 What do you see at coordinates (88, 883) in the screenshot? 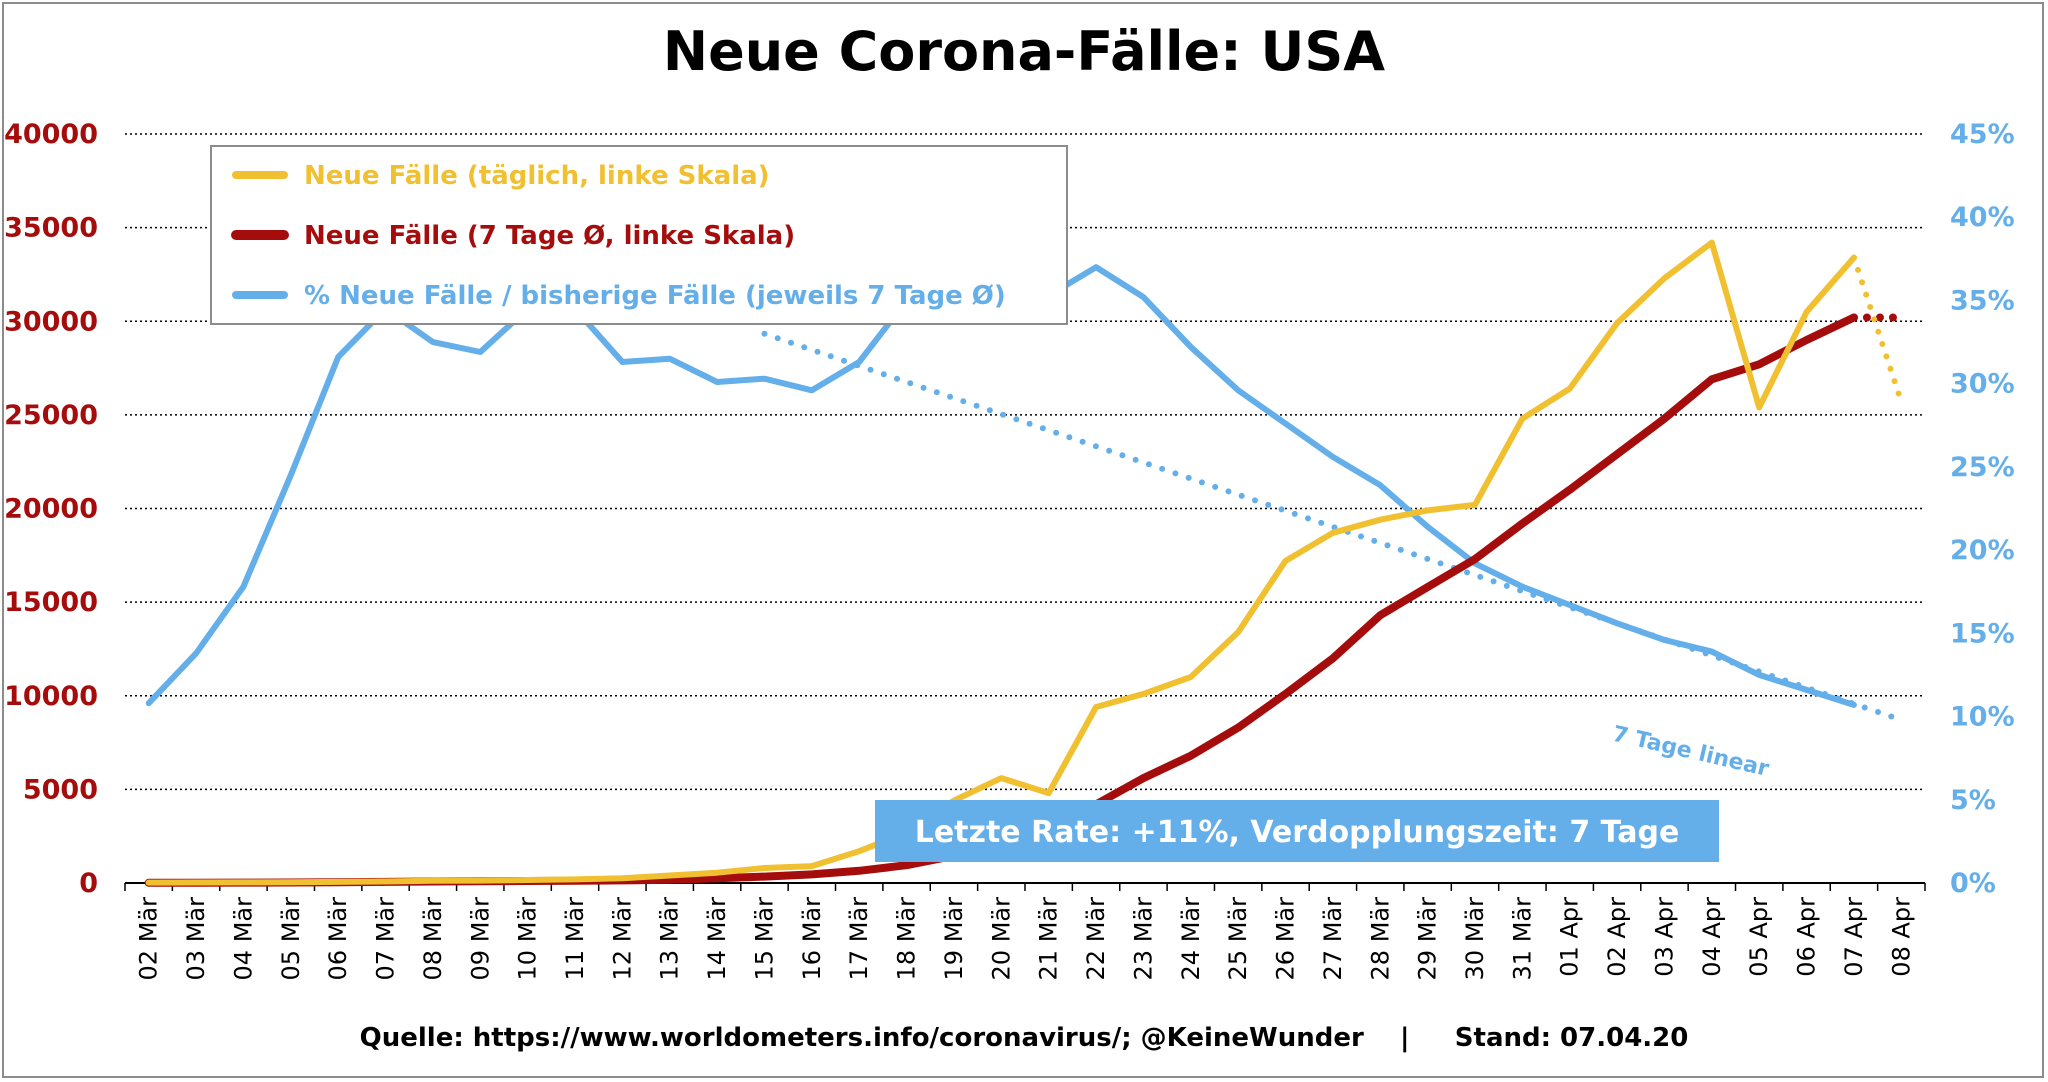
I see `left-tick-label: 0` at bounding box center [88, 883].